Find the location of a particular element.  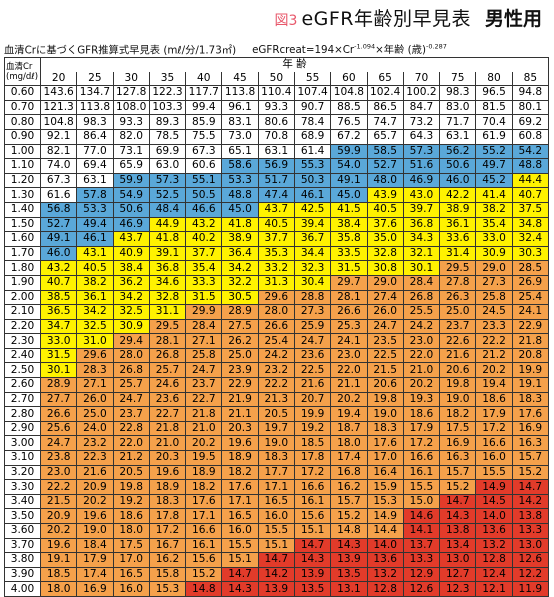

egfr-cell: 25.4 is located at coordinates (530, 297).